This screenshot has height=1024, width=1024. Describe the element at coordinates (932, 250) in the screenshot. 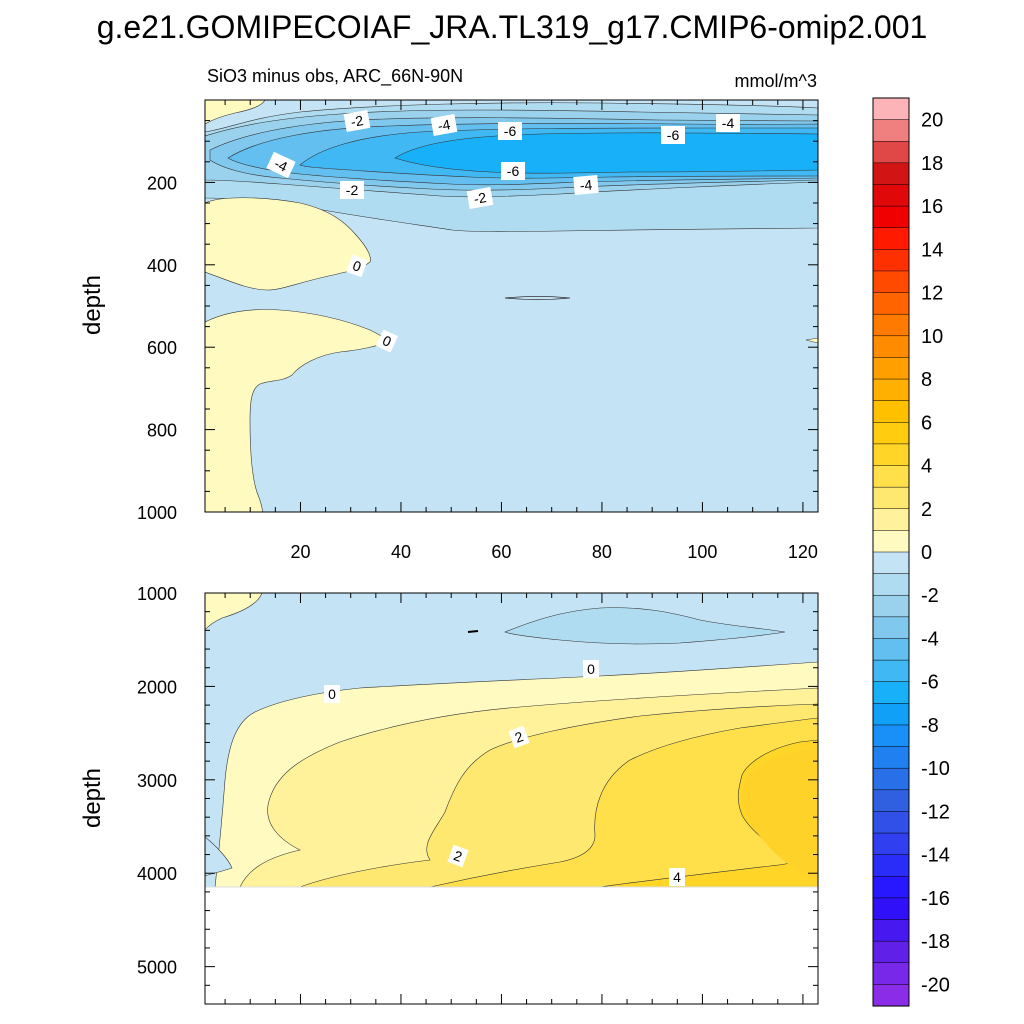

I see `colorbar-label: 14` at that location.